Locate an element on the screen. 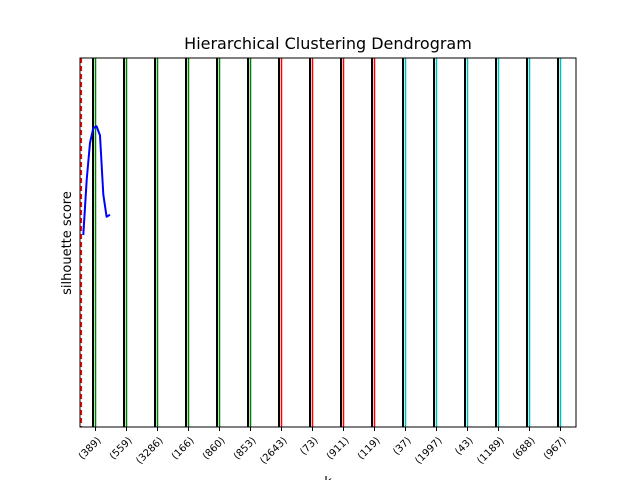 This screenshot has width=640, height=480. chart-title: Hierarchical Clustering Dendrogram is located at coordinates (328, 43).